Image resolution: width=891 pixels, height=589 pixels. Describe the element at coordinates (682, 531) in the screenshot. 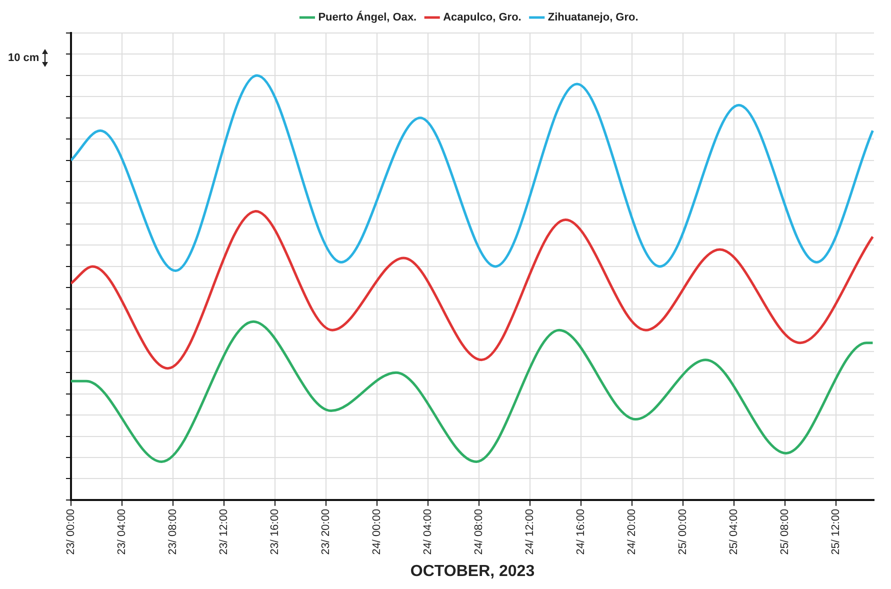

I see `x-tick-label: 25/ 00:00` at that location.